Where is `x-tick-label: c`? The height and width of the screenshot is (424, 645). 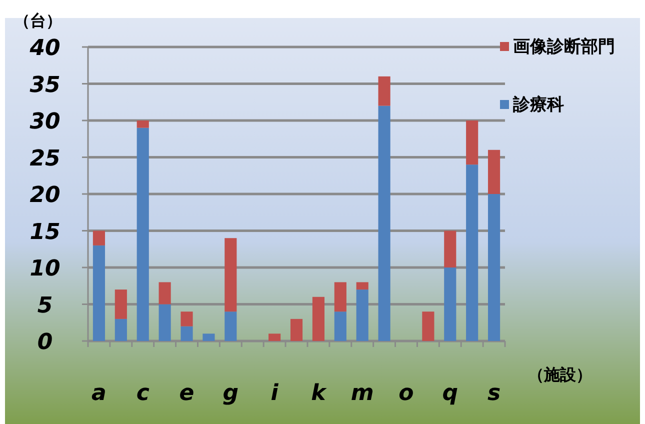 x-tick-label: c is located at coordinates (143, 393).